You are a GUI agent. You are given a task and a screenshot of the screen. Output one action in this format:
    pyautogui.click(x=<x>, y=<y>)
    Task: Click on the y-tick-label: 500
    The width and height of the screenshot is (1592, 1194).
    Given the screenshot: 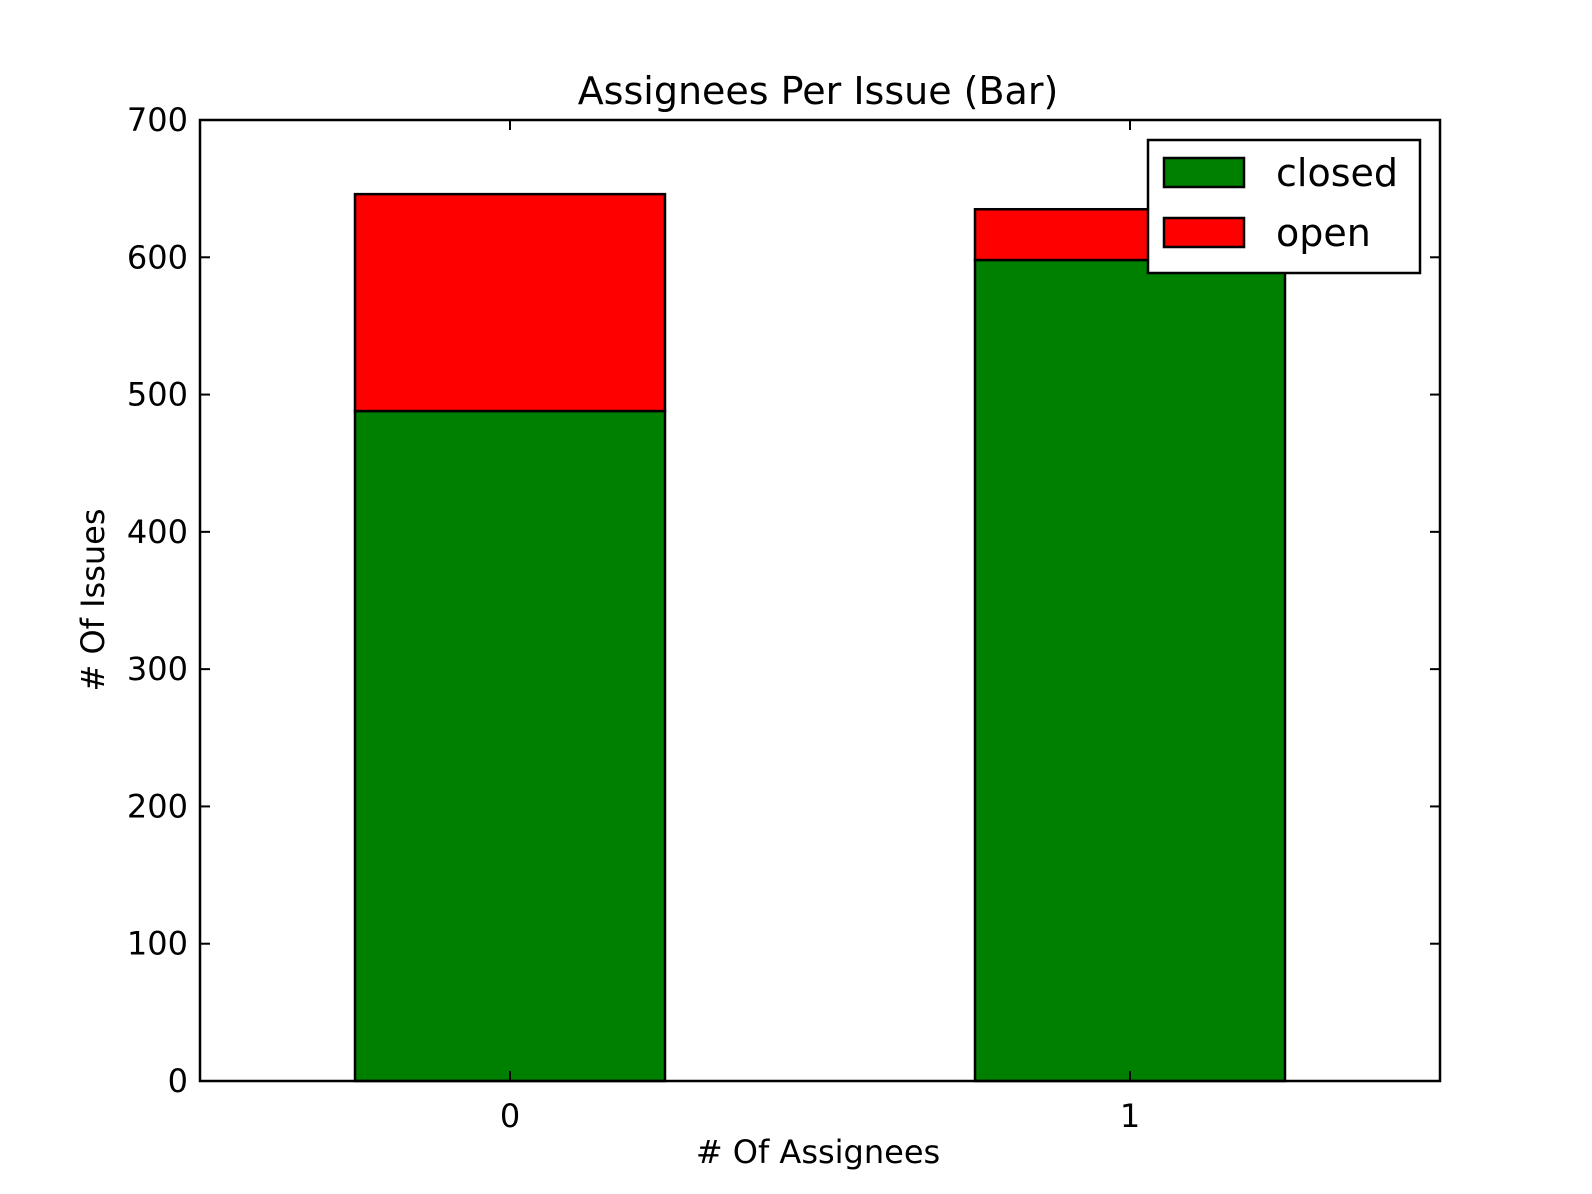 What is the action you would take?
    pyautogui.click(x=157, y=395)
    